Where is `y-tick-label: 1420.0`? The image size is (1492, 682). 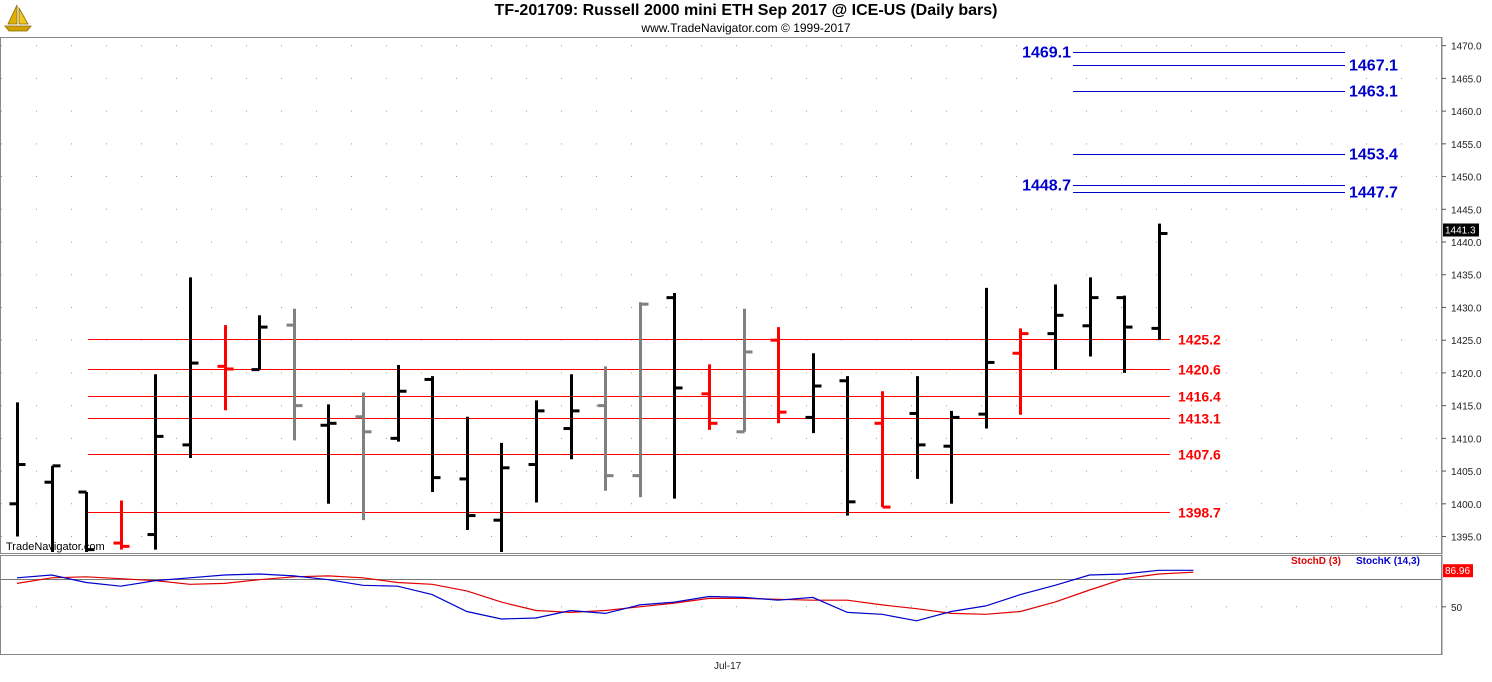 y-tick-label: 1420.0 is located at coordinates (1466, 374).